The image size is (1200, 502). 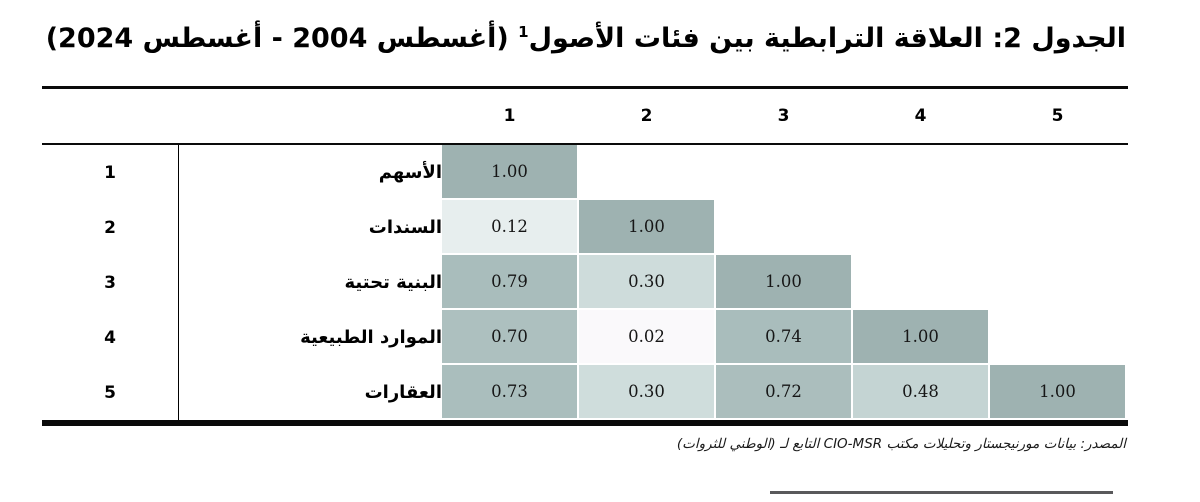 I want to click on matrix-cell: 0.72, so click(x=783, y=391).